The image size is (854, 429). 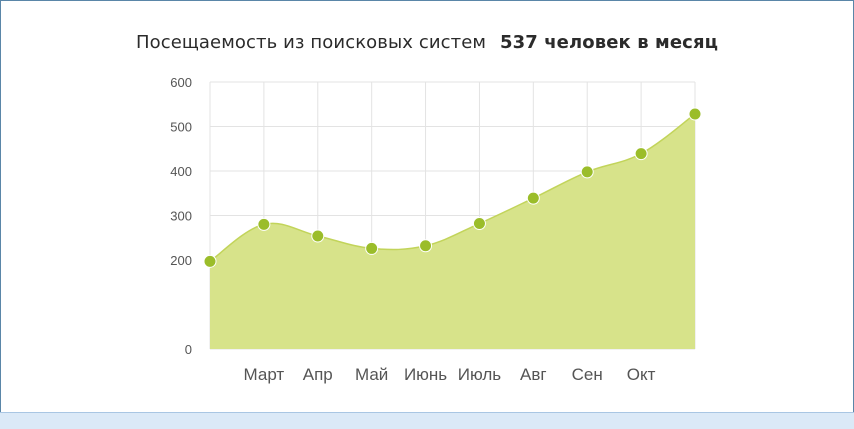 I want to click on y-tick-label: 200, so click(x=181, y=260).